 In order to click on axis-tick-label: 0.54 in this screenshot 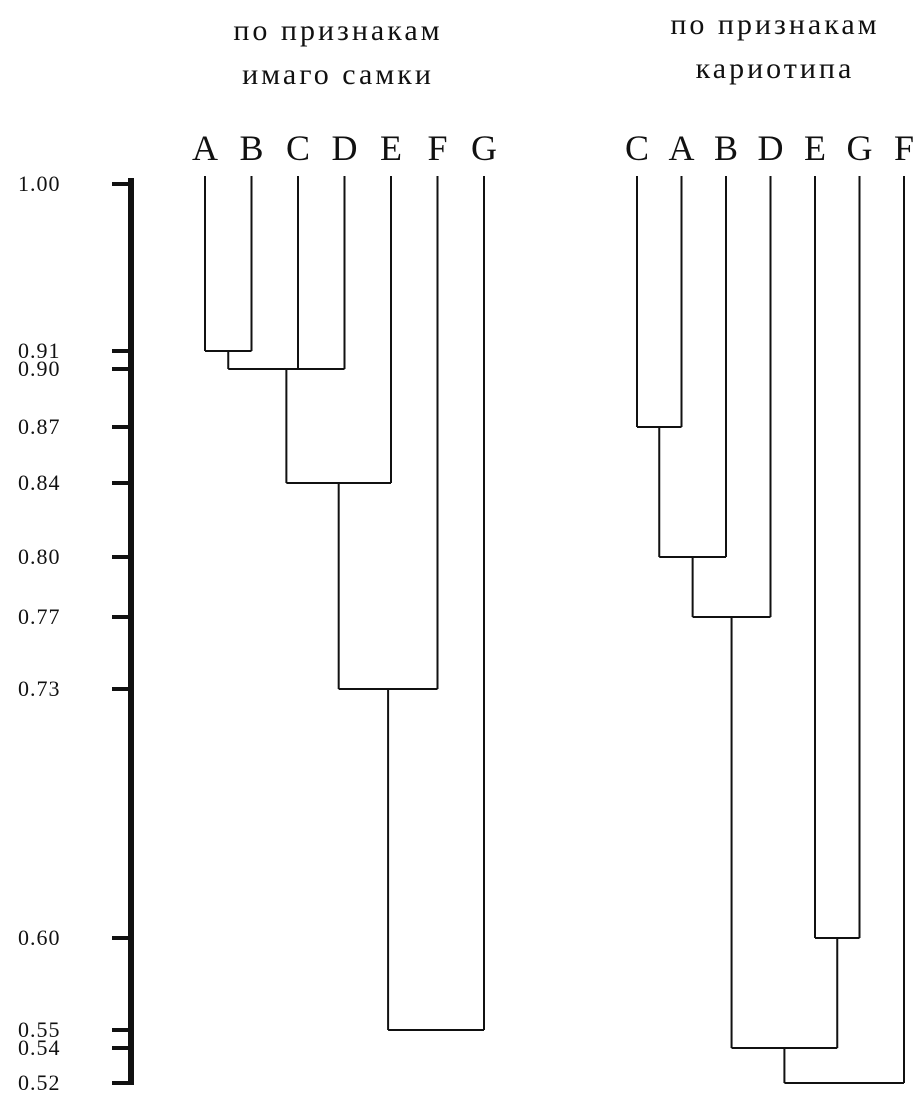, I will do `click(39, 1047)`.